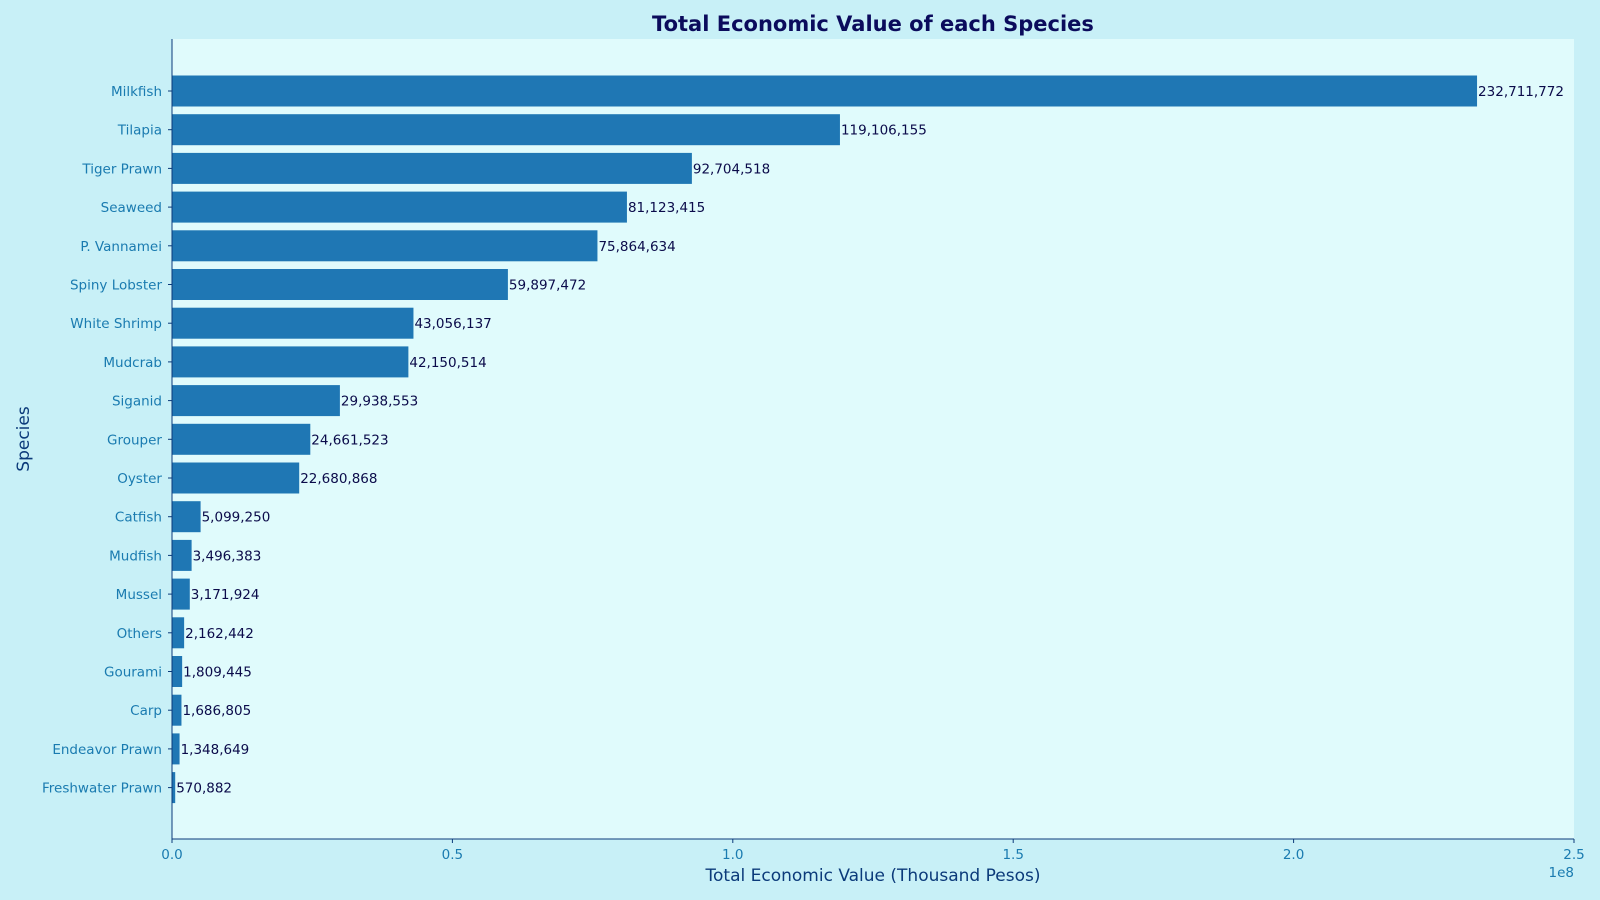  Describe the element at coordinates (132, 363) in the screenshot. I see `y-tick-label: Mudcrab` at that location.